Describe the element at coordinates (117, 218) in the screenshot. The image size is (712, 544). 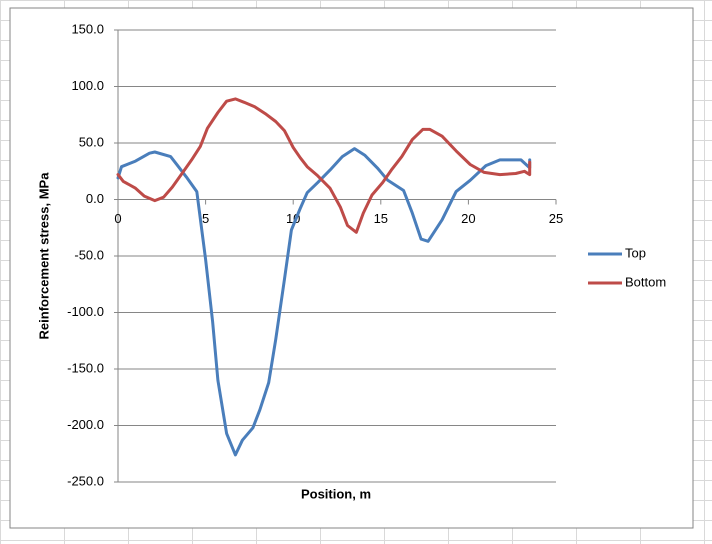
I see `x-tick-label: 0` at that location.